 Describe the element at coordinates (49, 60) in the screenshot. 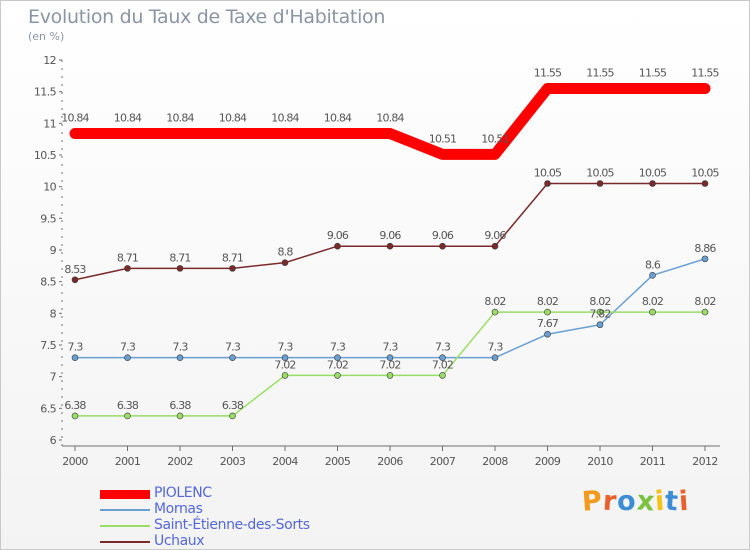

I see `y-tick-label: 12` at that location.